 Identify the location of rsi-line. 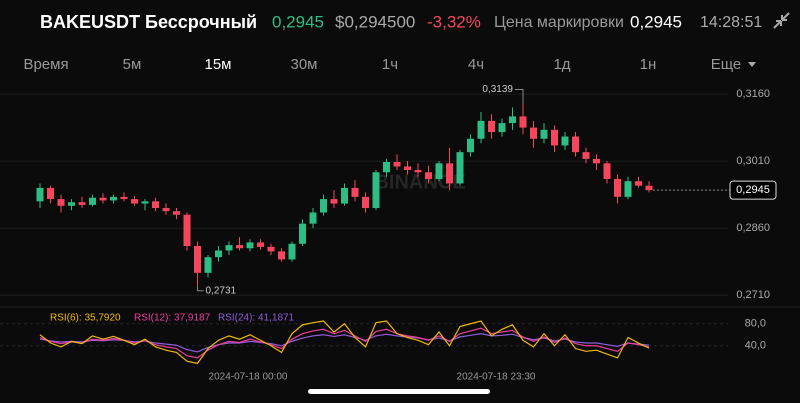
(344, 342).